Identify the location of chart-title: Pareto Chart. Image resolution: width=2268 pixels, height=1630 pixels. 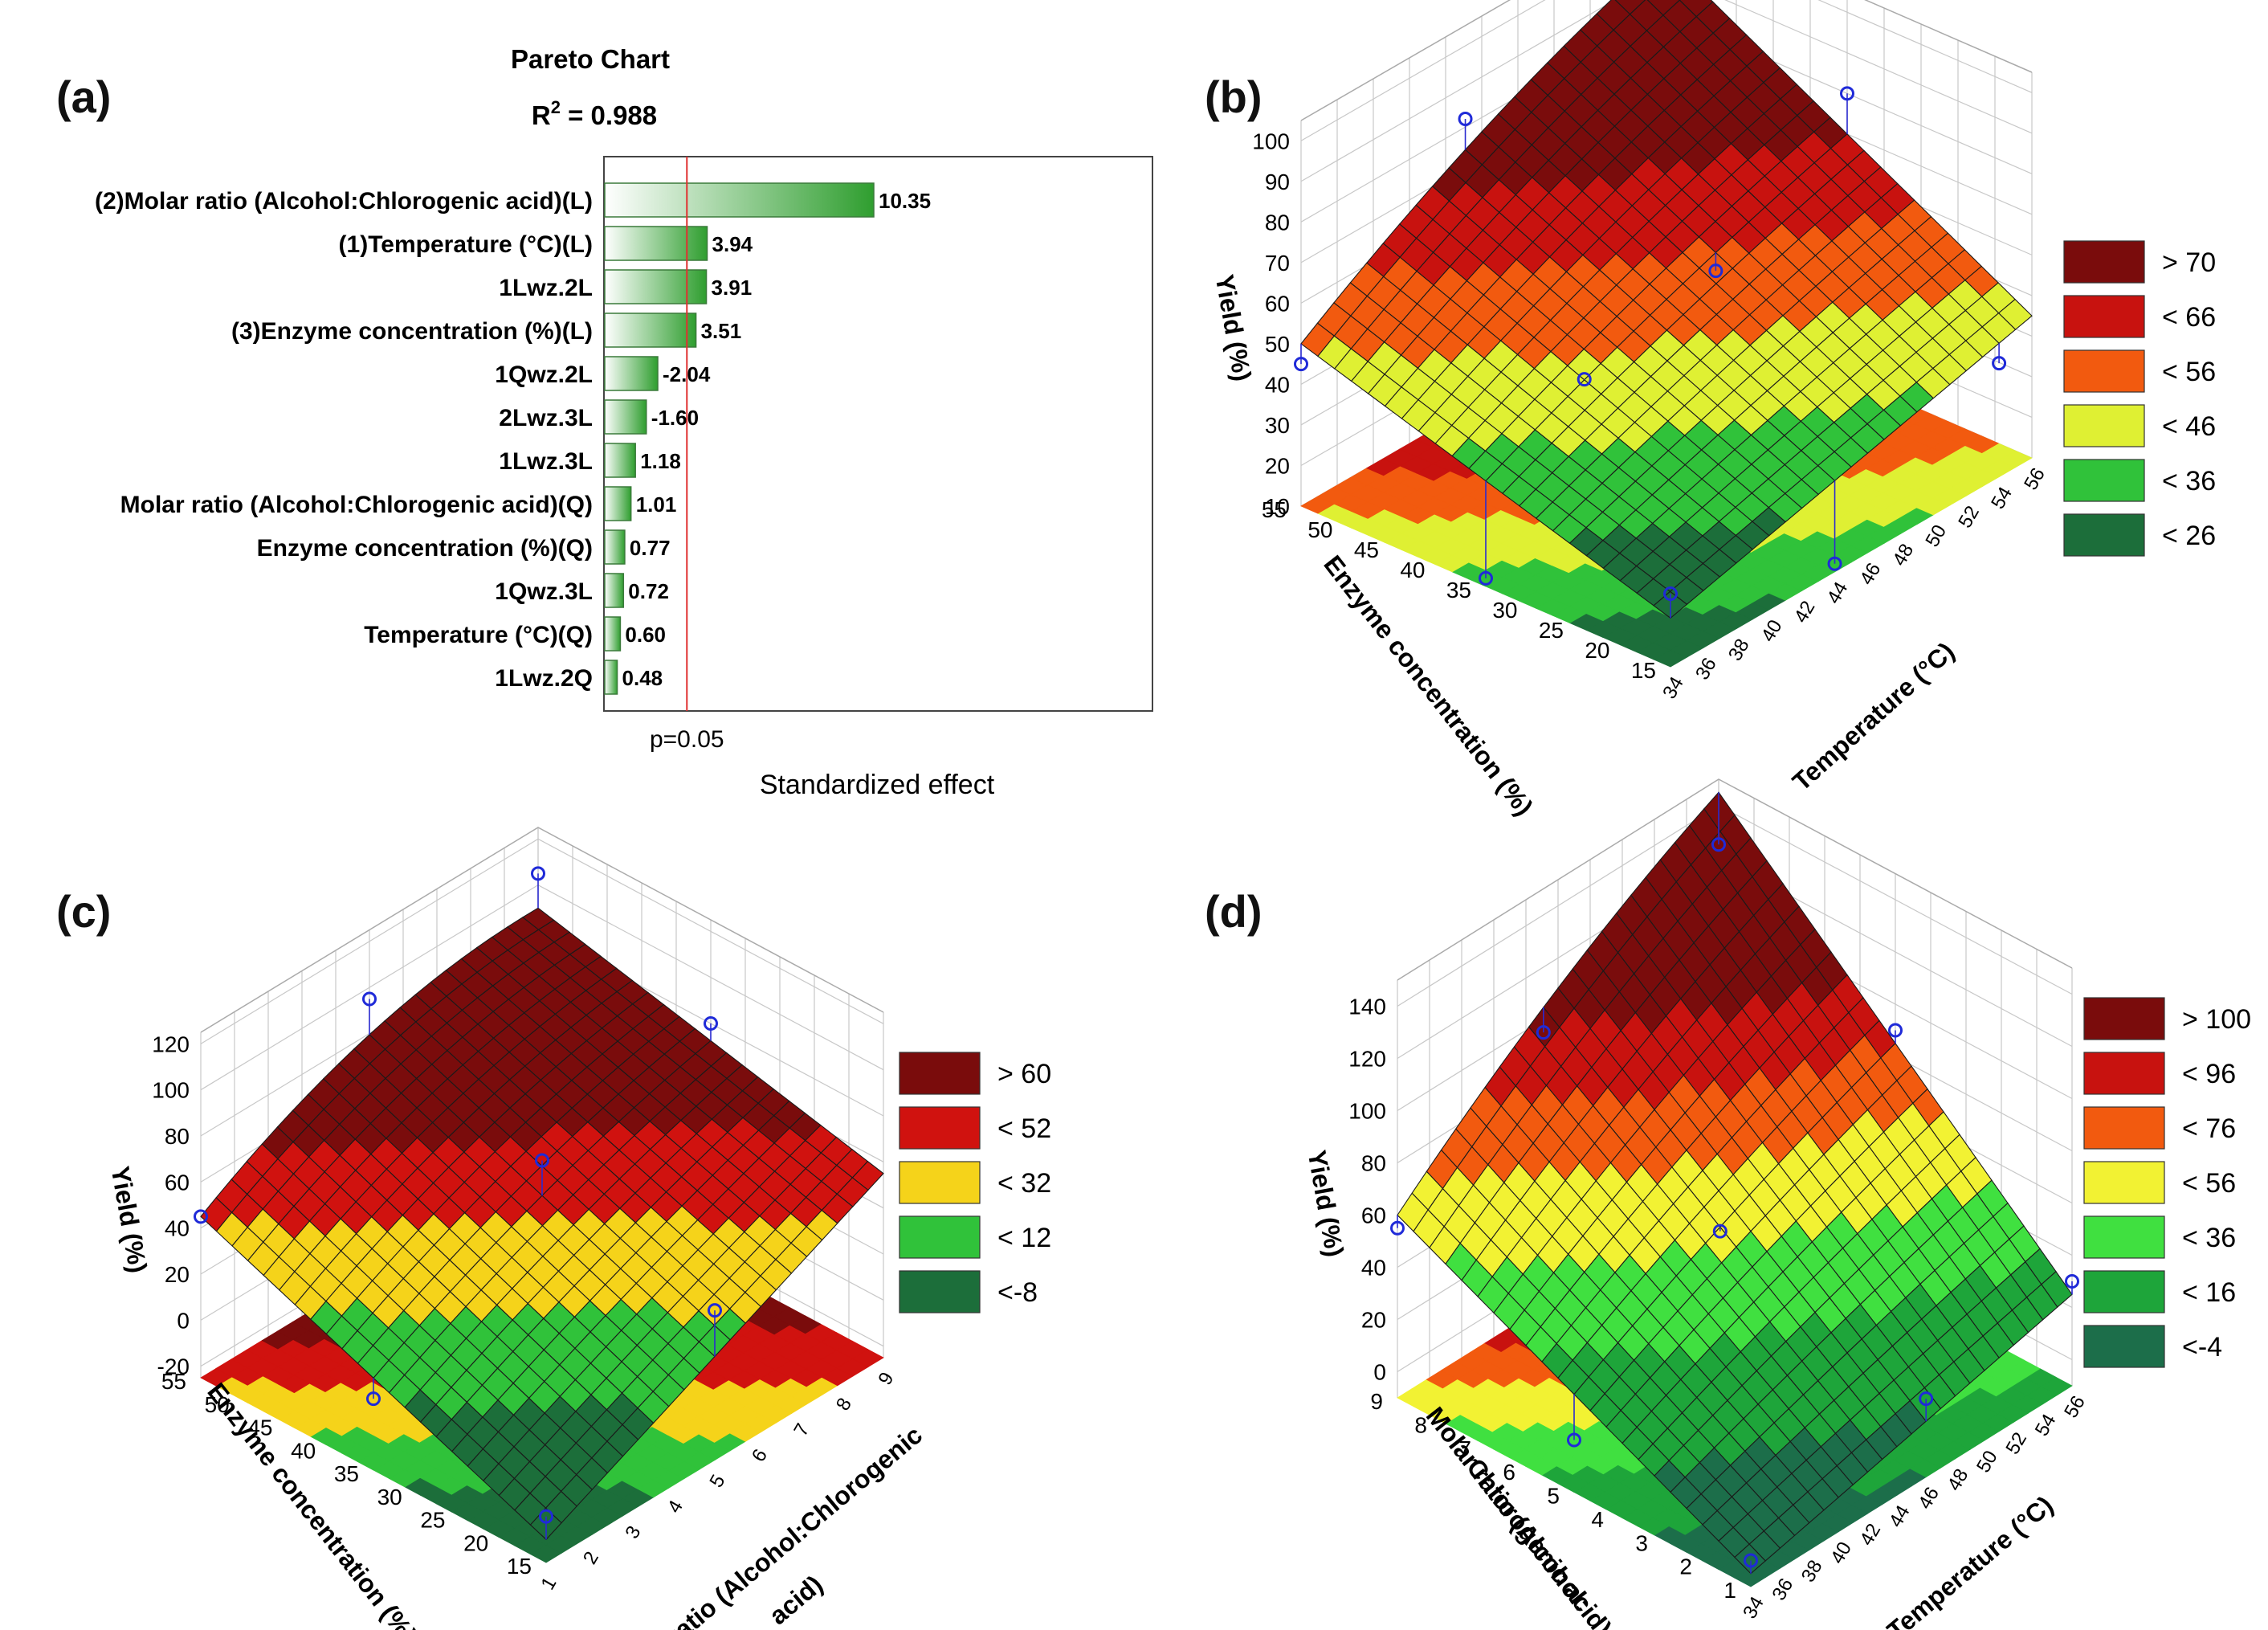
(590, 59).